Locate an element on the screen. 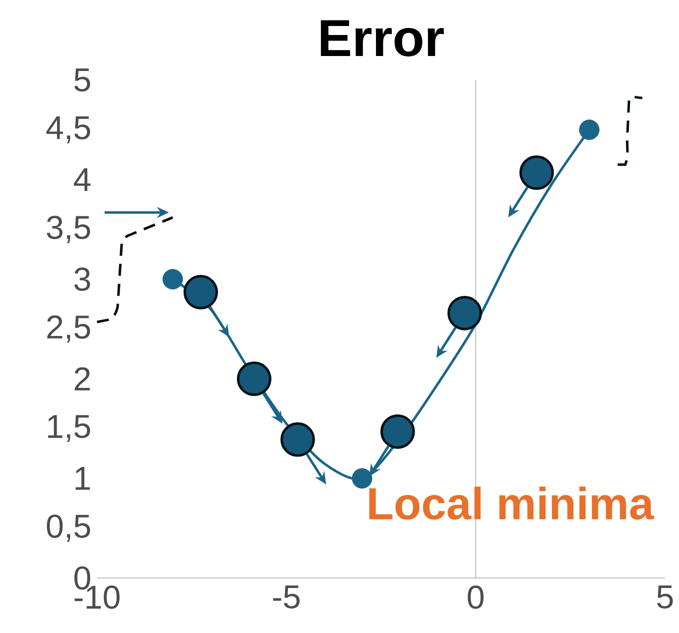 Image resolution: width=679 pixels, height=633 pixels. y-tick-label: 4,5 is located at coordinates (68, 130).